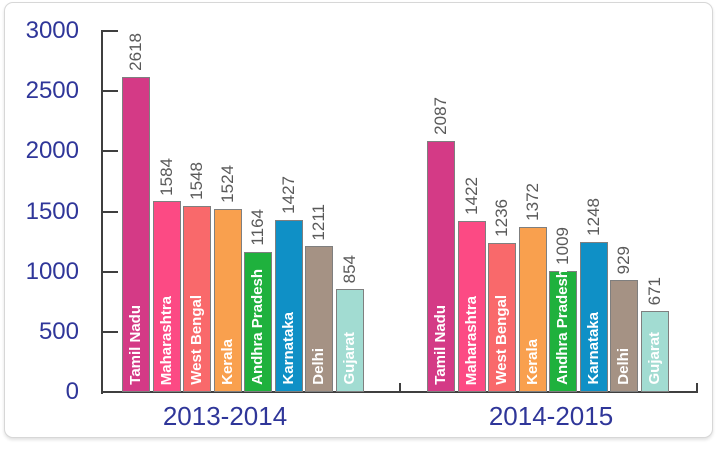 Image resolution: width=719 pixels, height=454 pixels. I want to click on y-axis-tick-label: 2000, so click(52, 151).